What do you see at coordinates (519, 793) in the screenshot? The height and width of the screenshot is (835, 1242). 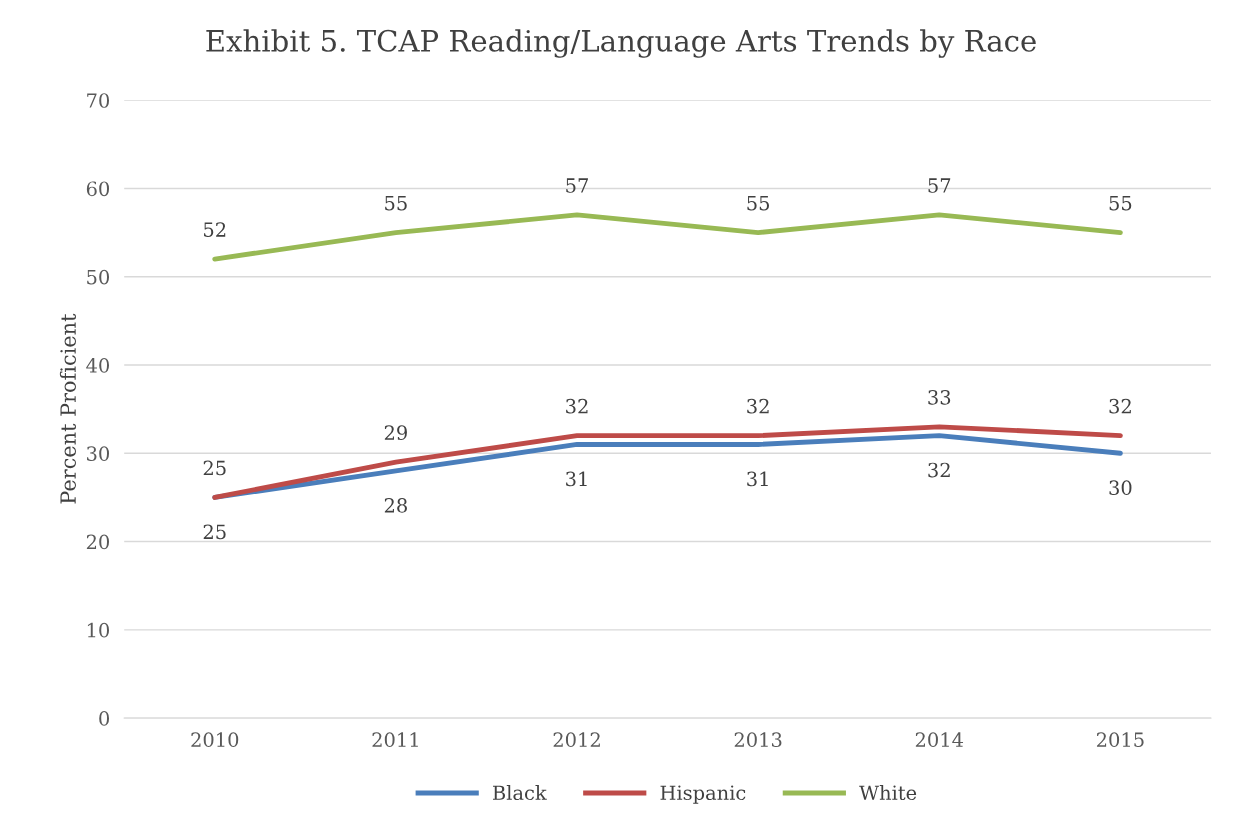 I see `legend-label: Black` at bounding box center [519, 793].